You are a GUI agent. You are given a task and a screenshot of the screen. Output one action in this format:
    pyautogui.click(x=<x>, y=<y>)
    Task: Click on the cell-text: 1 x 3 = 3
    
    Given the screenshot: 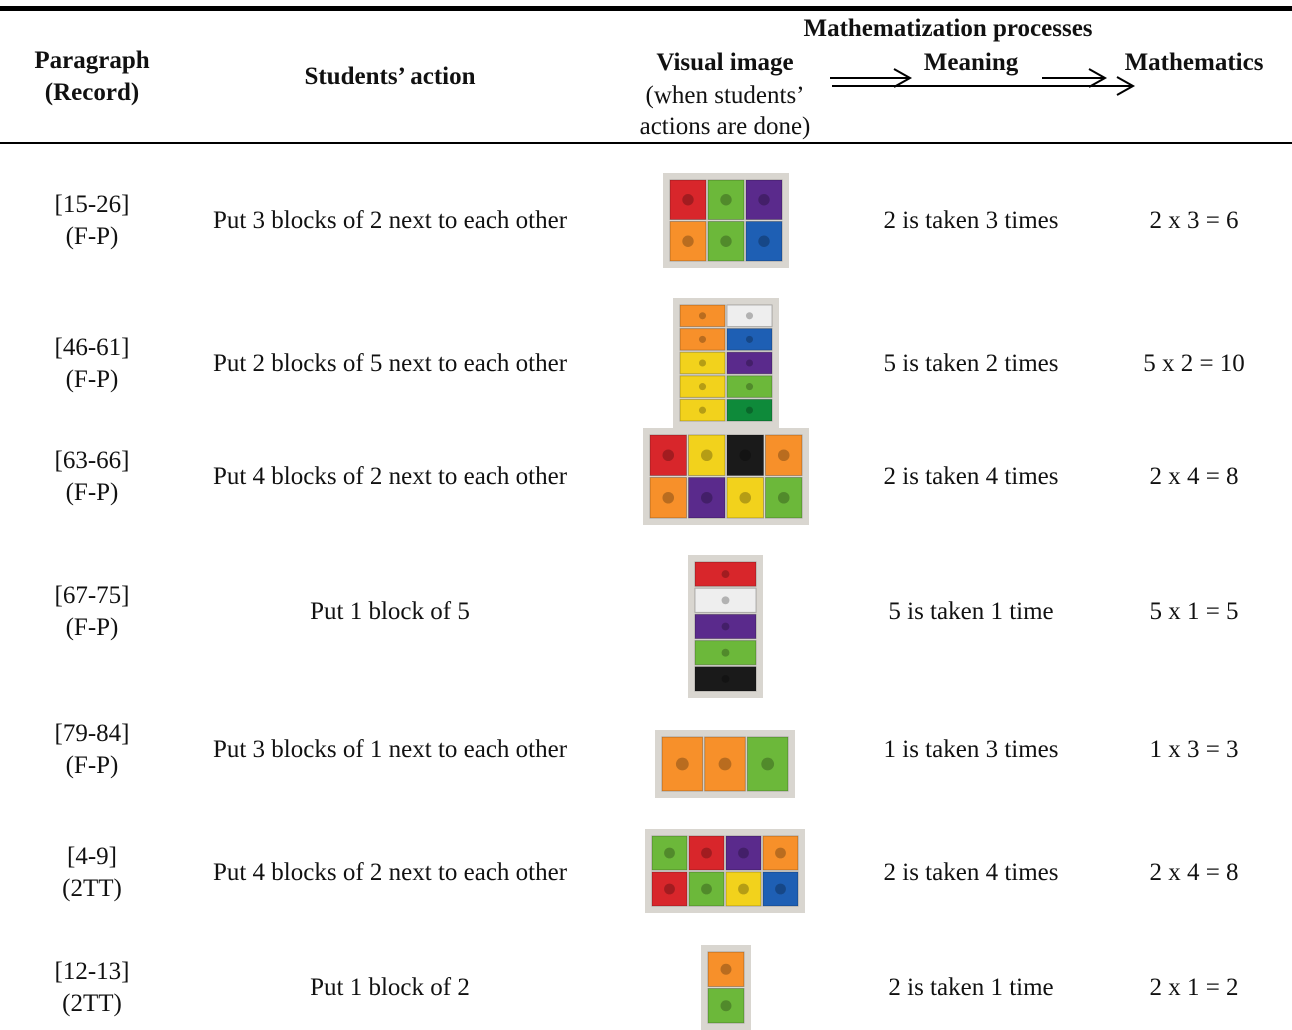 What is the action you would take?
    pyautogui.click(x=1194, y=749)
    